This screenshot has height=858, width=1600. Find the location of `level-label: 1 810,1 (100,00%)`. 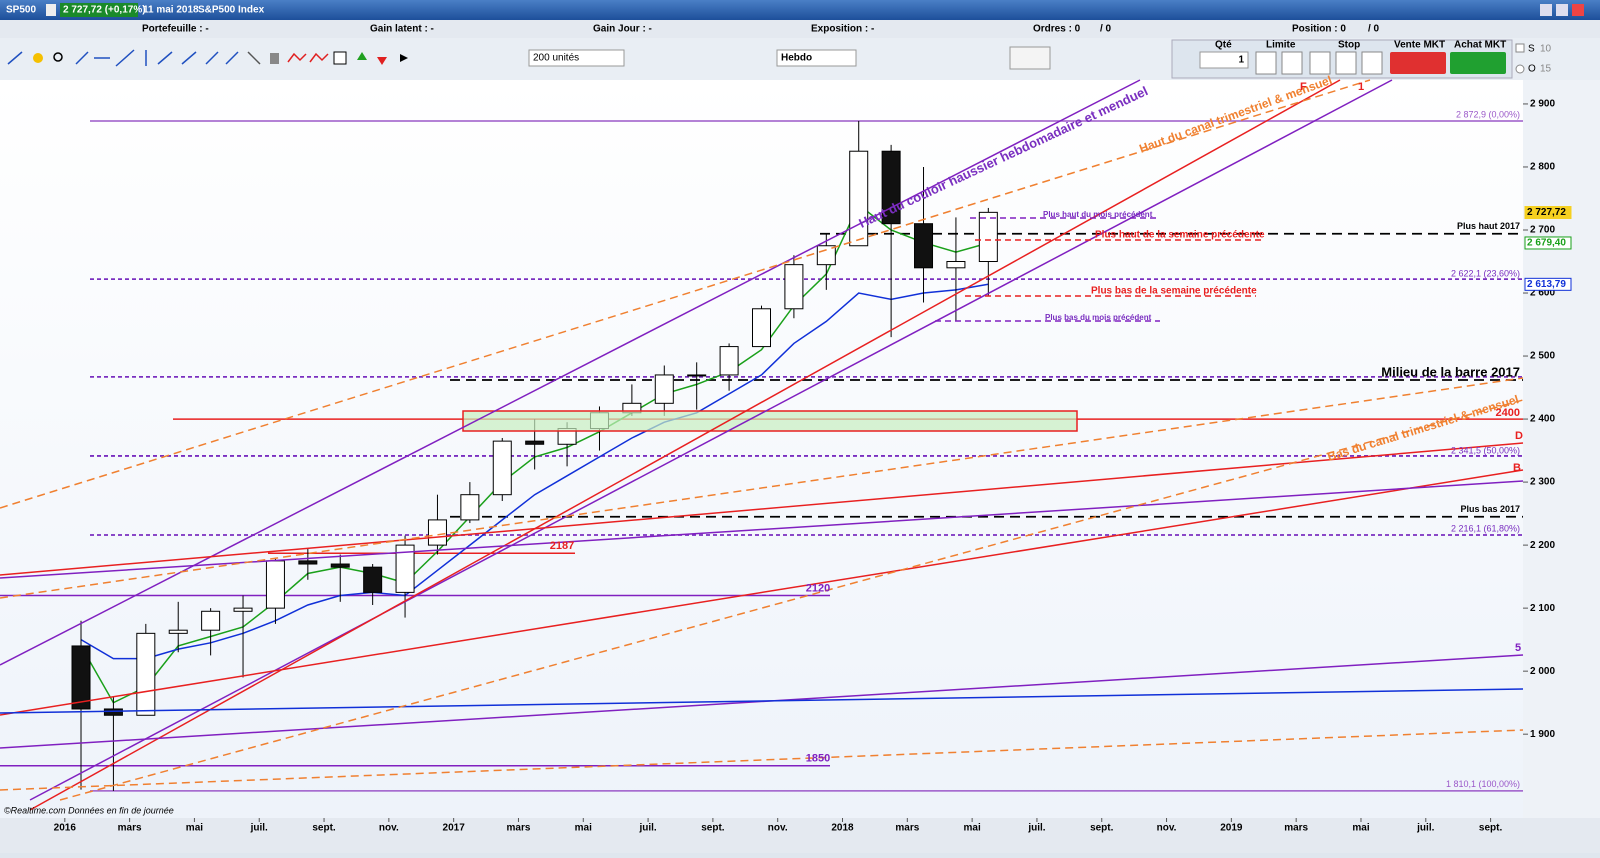

level-label: 1 810,1 (100,00%) is located at coordinates (1483, 784).